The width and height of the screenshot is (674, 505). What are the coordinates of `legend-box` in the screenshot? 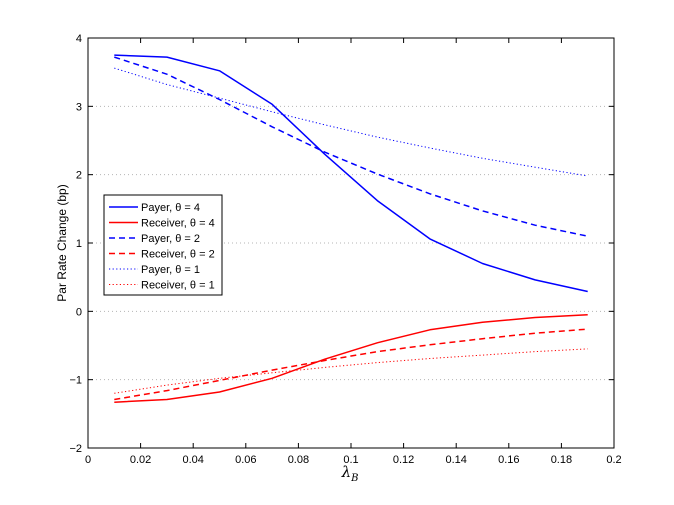 It's located at (163, 245).